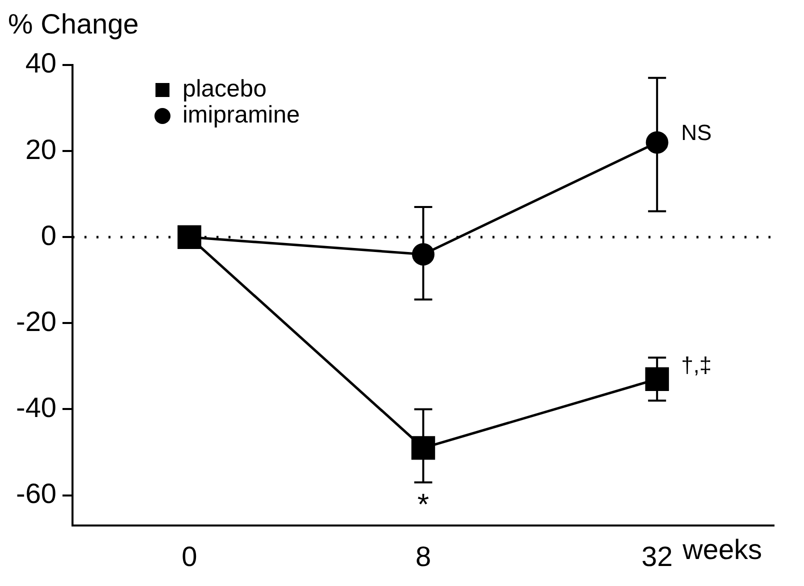 The width and height of the screenshot is (804, 586). Describe the element at coordinates (722, 550) in the screenshot. I see `x-axis-title: weeks` at that location.